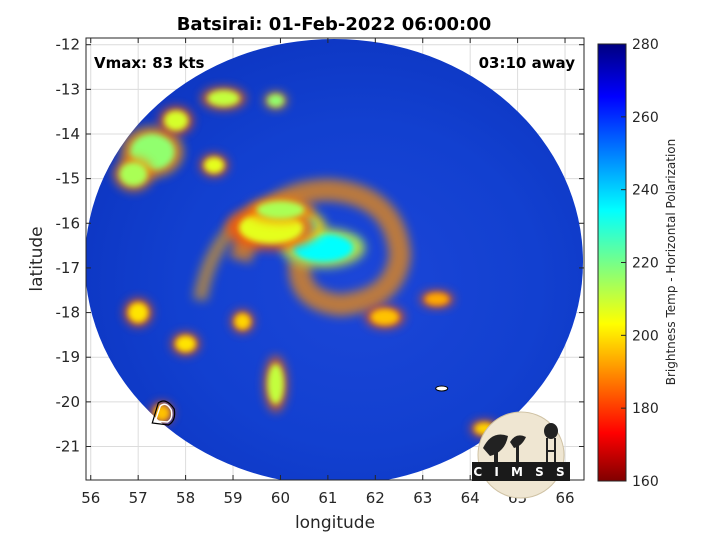 The image size is (720, 540). I want to click on y-tick-label: -15, so click(68, 179).